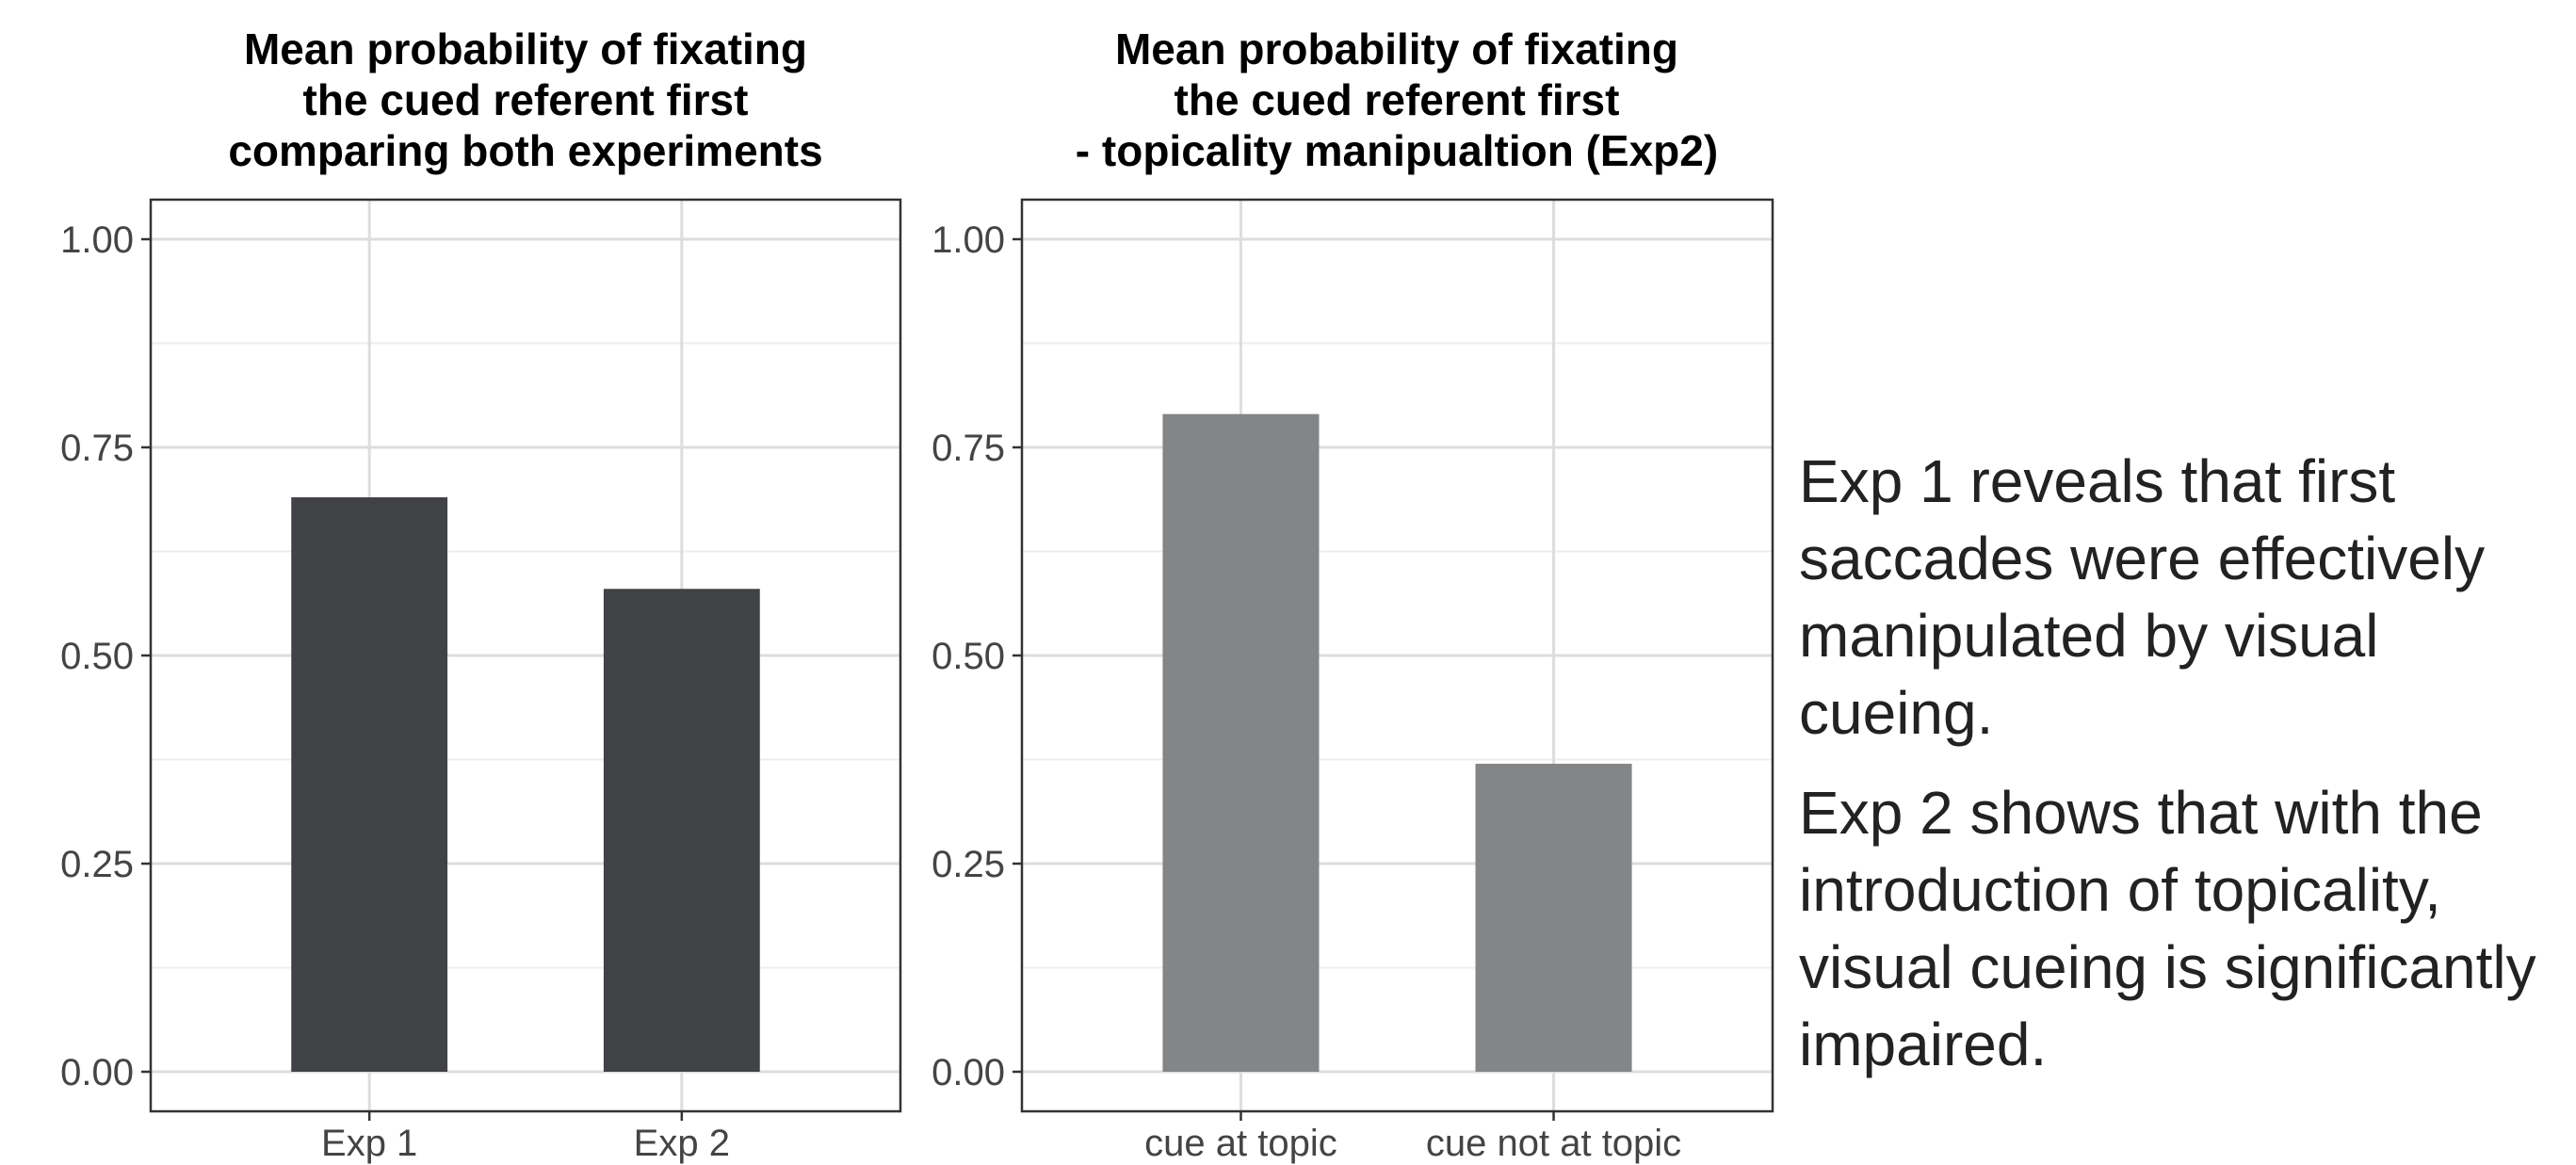 Image resolution: width=2576 pixels, height=1165 pixels. What do you see at coordinates (1240, 1143) in the screenshot?
I see `x-tick-label: cue at topic` at bounding box center [1240, 1143].